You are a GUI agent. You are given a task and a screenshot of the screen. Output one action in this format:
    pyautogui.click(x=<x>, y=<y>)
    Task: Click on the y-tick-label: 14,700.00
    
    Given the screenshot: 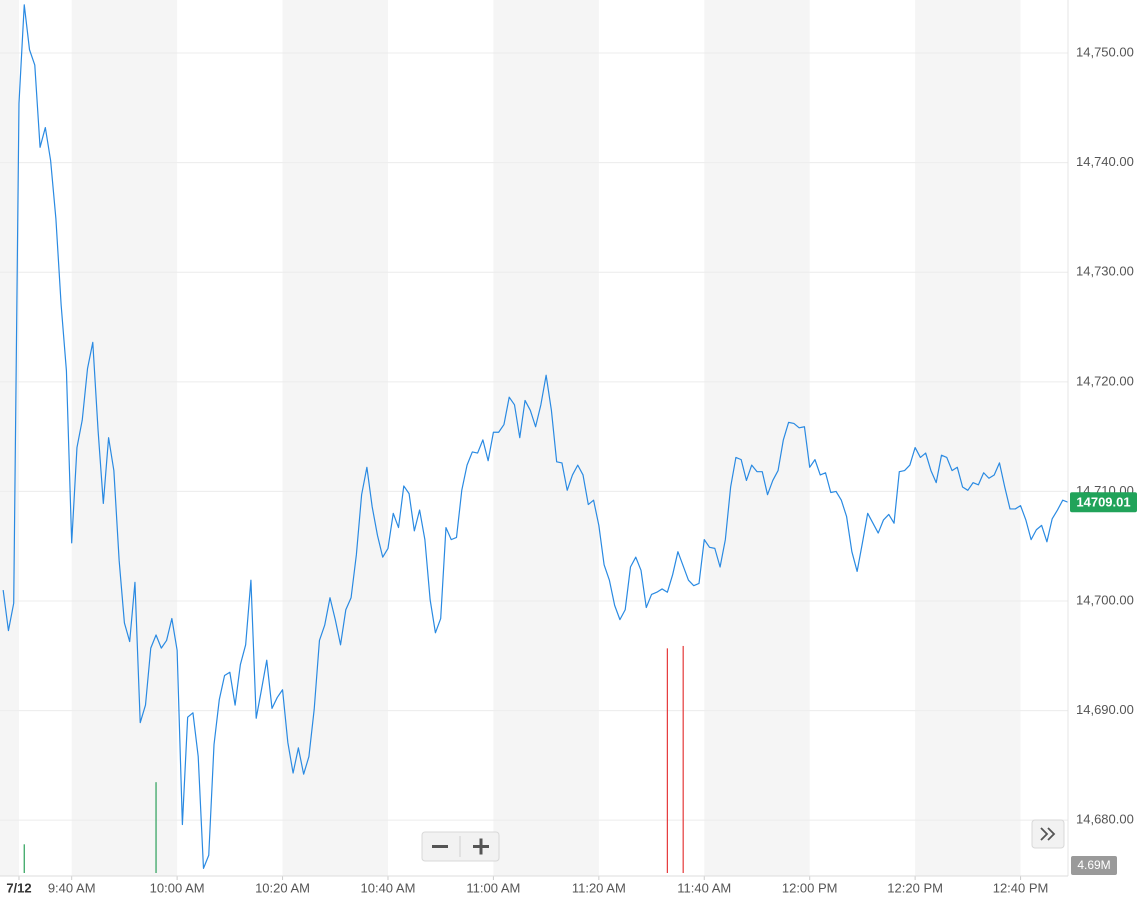 What is the action you would take?
    pyautogui.click(x=1105, y=599)
    